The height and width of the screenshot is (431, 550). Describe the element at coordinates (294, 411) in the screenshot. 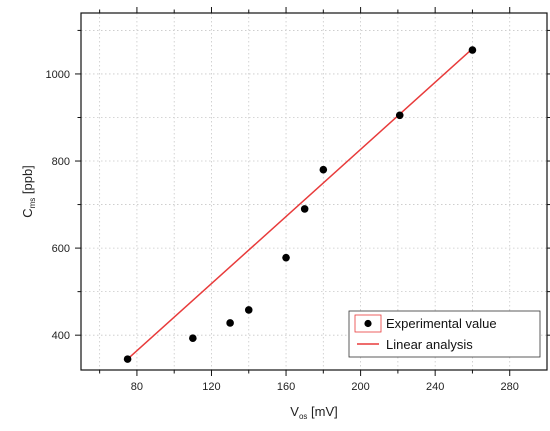

I see `x-axis-title-main: V` at that location.